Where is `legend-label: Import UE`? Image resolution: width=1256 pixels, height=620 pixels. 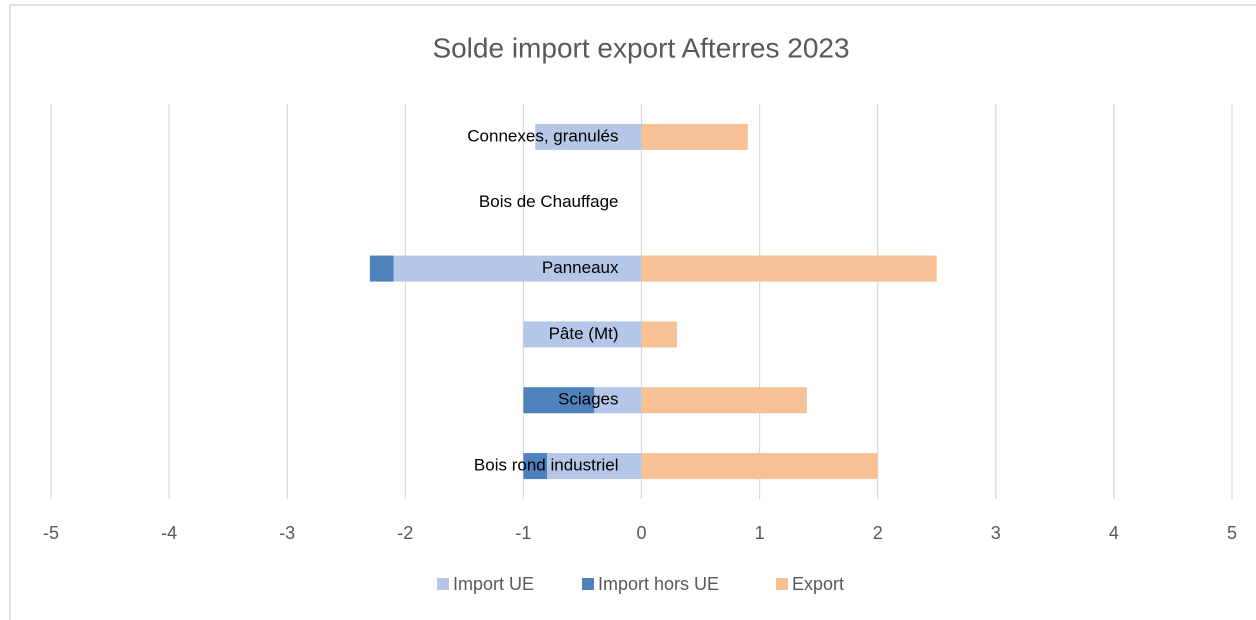 legend-label: Import UE is located at coordinates (493, 584).